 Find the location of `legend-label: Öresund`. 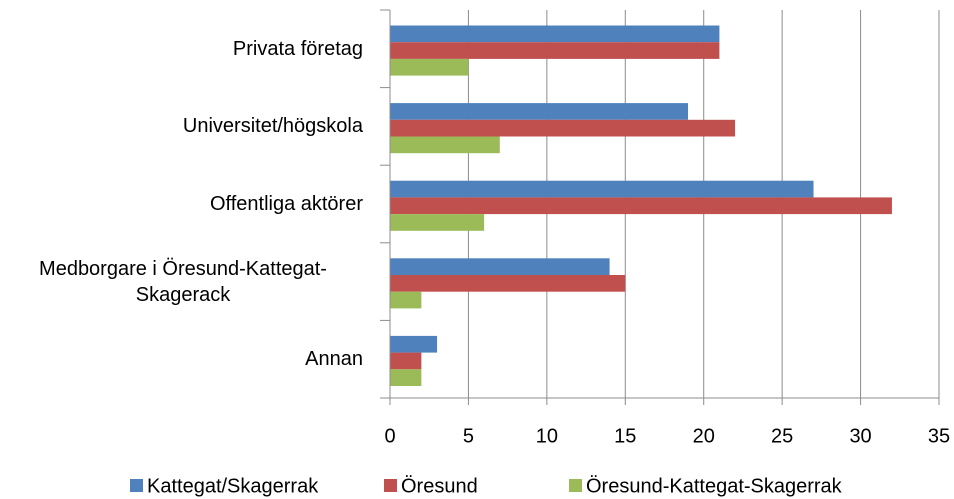

legend-label: Öresund is located at coordinates (439, 486).